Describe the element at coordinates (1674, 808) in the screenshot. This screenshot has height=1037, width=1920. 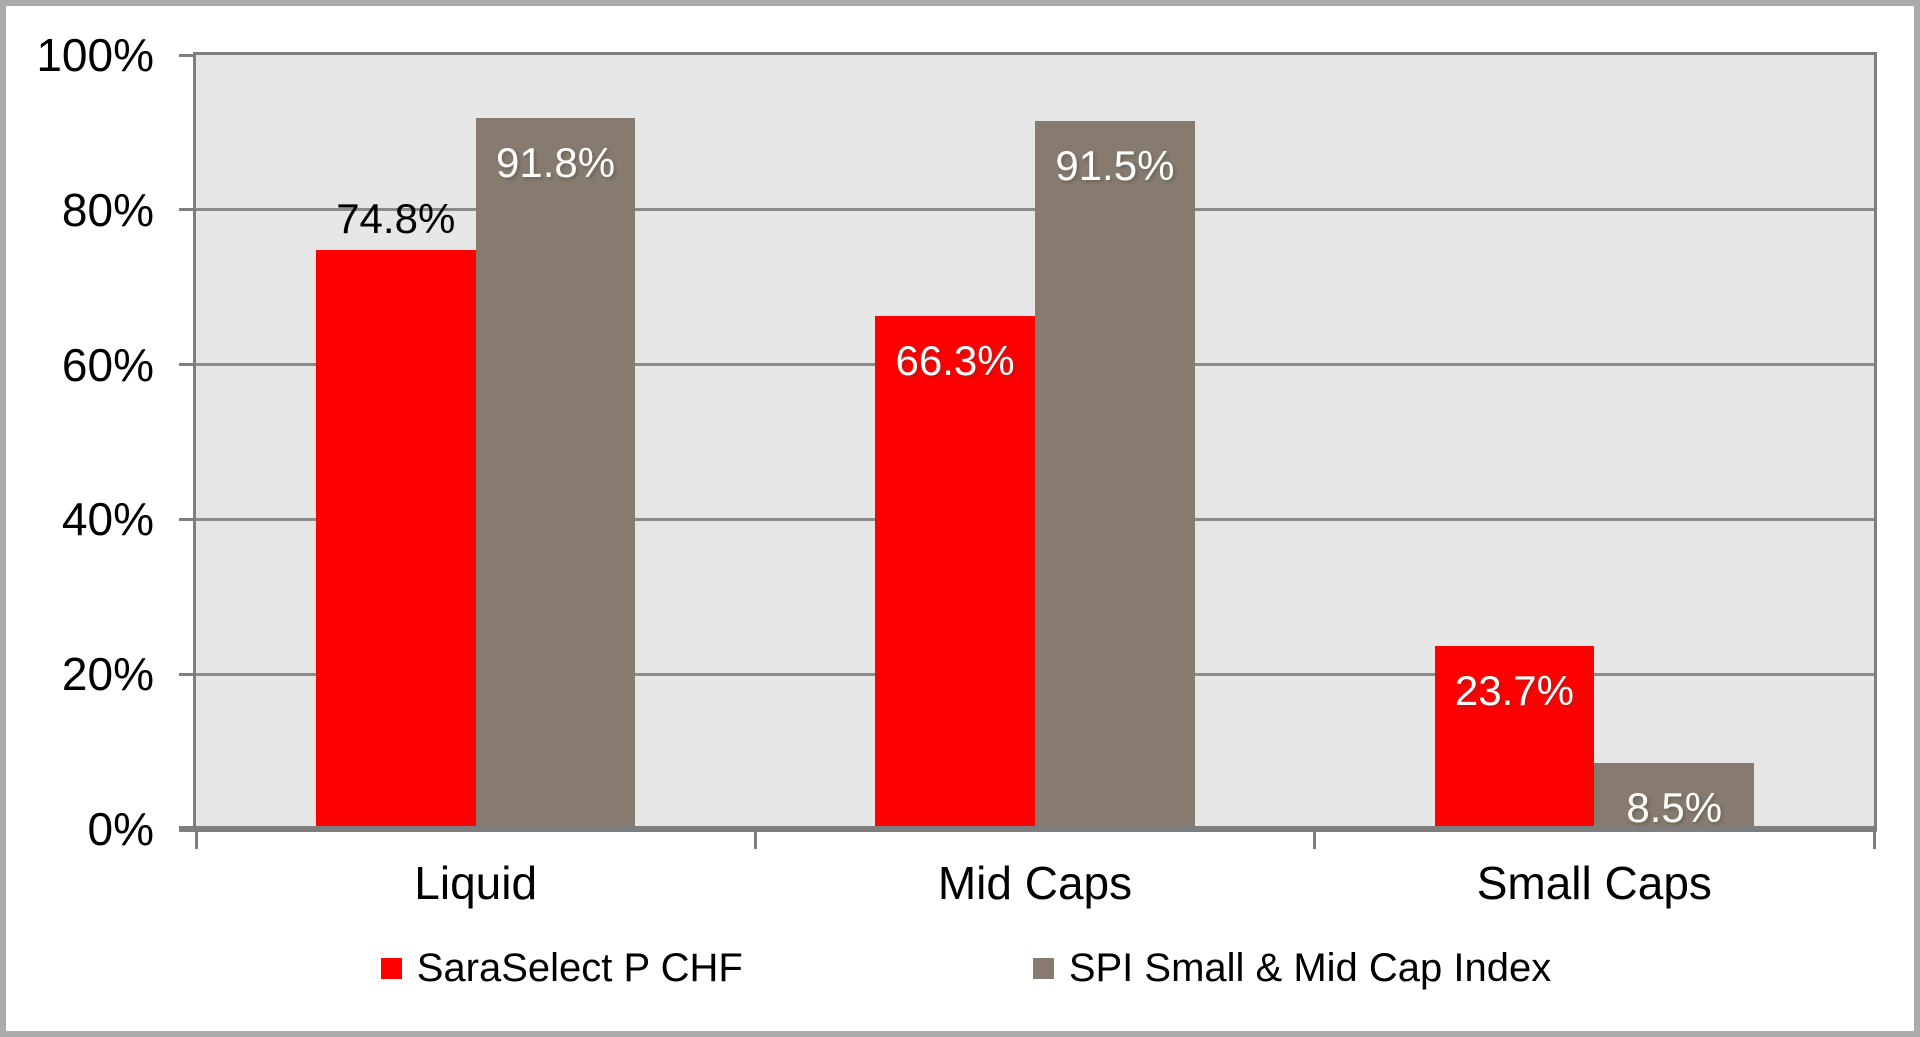
I see `data-label-spi-small-mid-cap-index-small-caps: 8.5%` at that location.